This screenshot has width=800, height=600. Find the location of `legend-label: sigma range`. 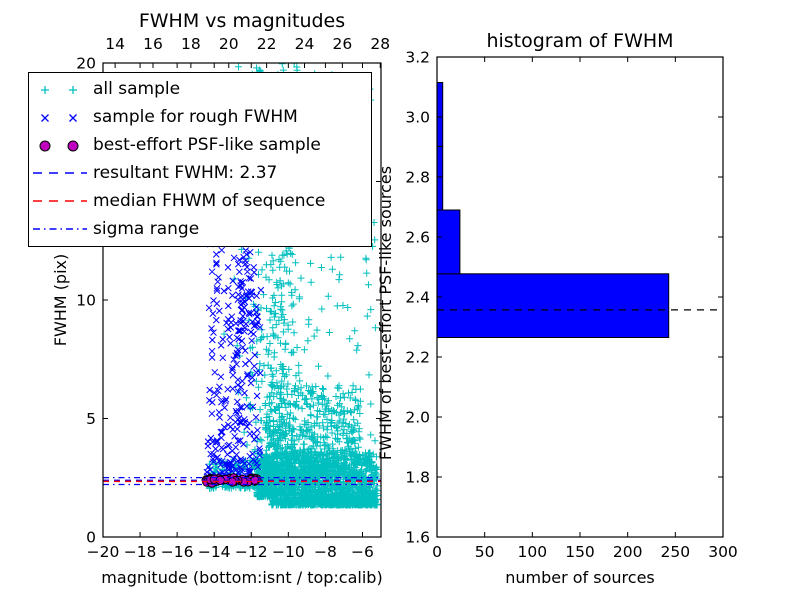

legend-label: sigma range is located at coordinates (146, 228).